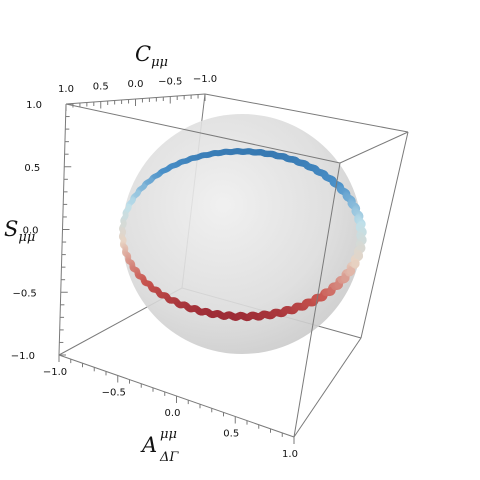  Describe the element at coordinates (19, 231) in the screenshot. I see `z-axis-label: Sμμ` at that location.